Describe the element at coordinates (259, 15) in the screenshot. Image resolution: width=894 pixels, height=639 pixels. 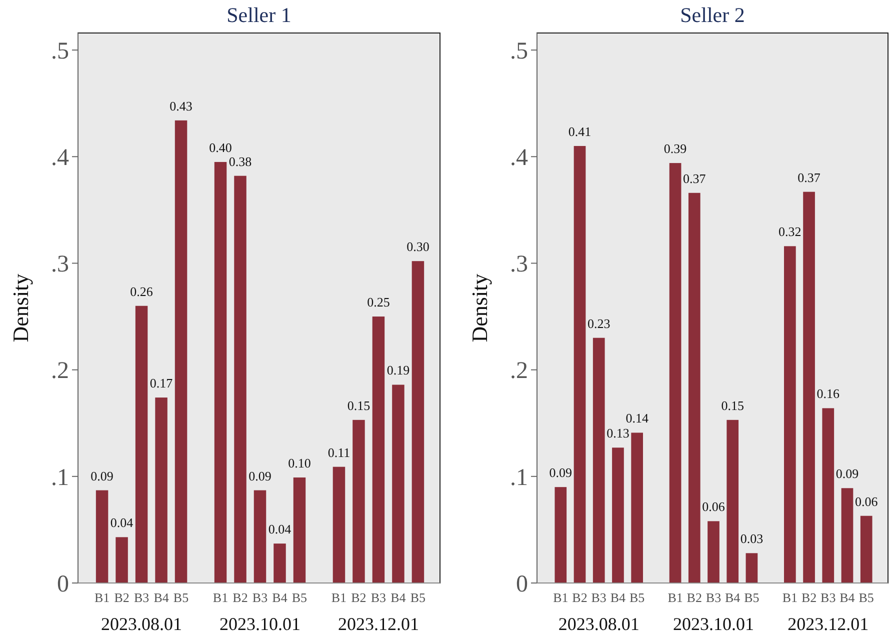
I see `chart-title: Seller 1` at that location.